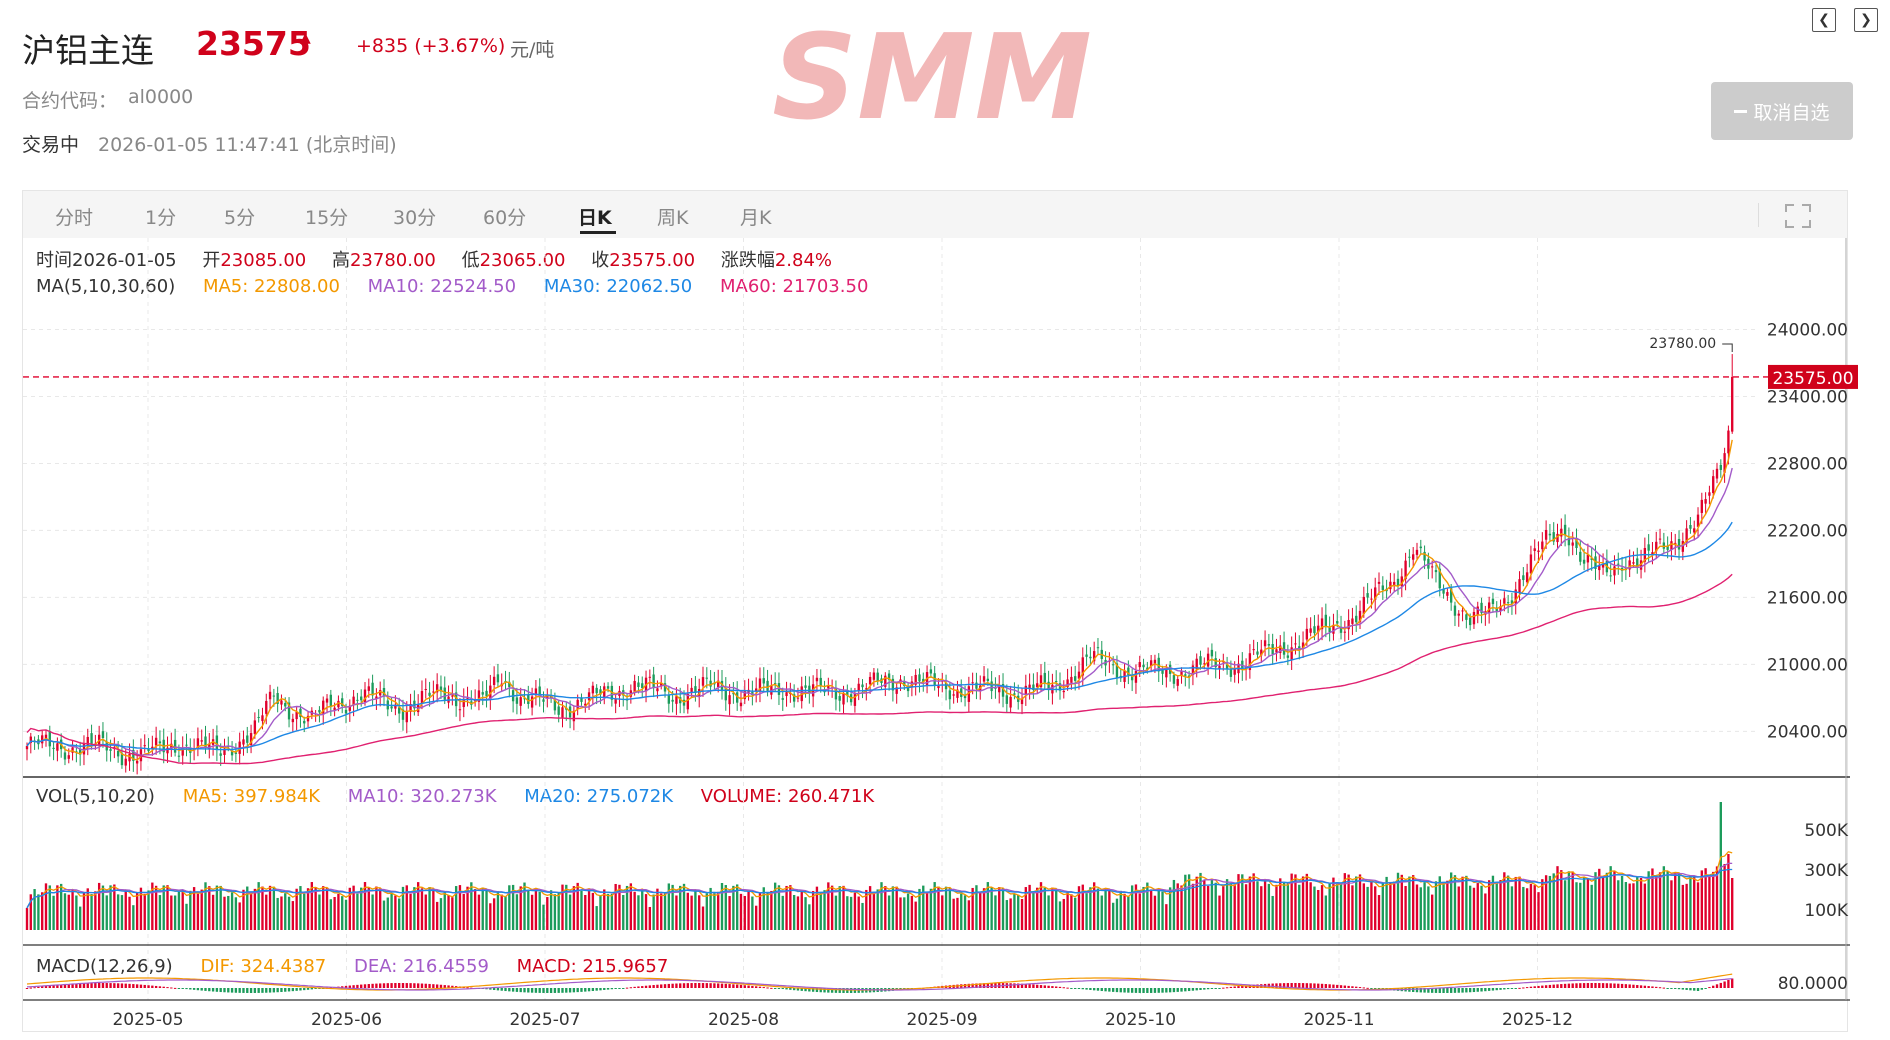 This screenshot has width=1890, height=1040. What do you see at coordinates (74, 218) in the screenshot?
I see `tab-timeshare: 分时` at bounding box center [74, 218].